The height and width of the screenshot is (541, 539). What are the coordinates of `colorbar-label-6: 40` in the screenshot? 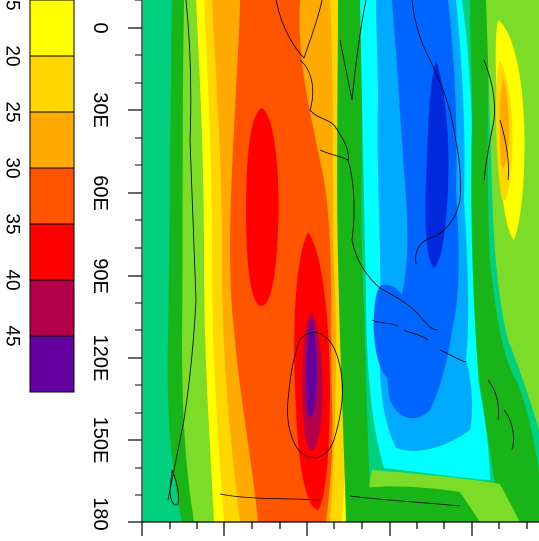 It's located at (12, 279).